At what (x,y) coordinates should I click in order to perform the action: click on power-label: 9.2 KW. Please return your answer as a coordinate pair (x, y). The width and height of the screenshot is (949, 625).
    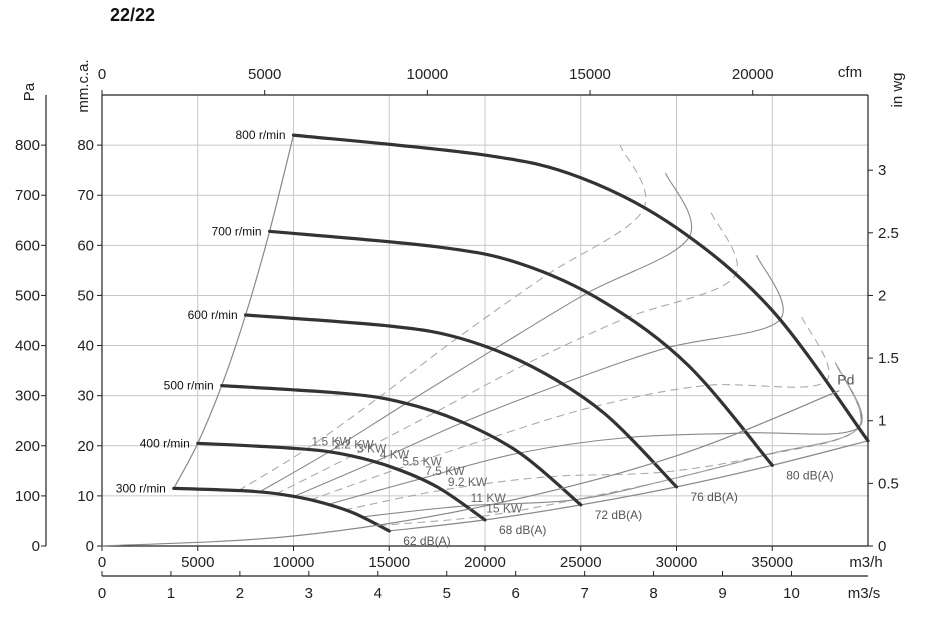
    Looking at the image, I should click on (468, 482).